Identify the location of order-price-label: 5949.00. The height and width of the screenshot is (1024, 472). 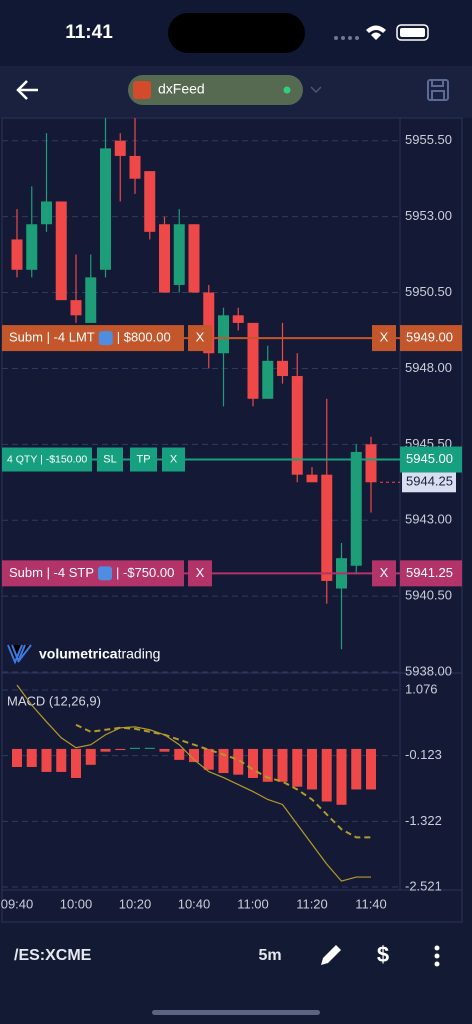
(429, 337).